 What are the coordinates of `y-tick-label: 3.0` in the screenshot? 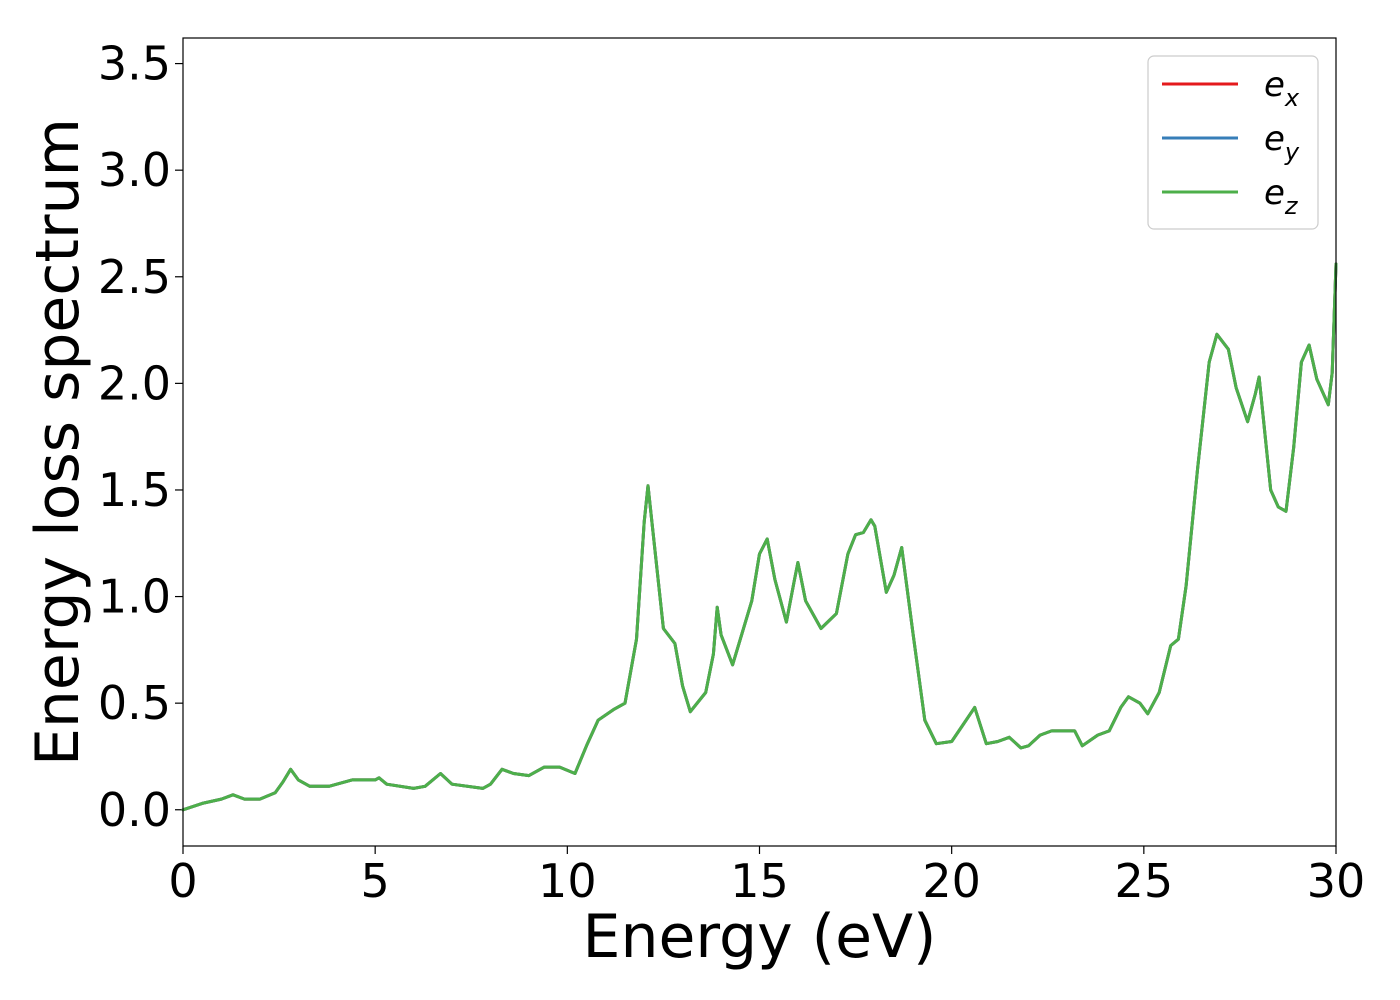 It's located at (134, 170).